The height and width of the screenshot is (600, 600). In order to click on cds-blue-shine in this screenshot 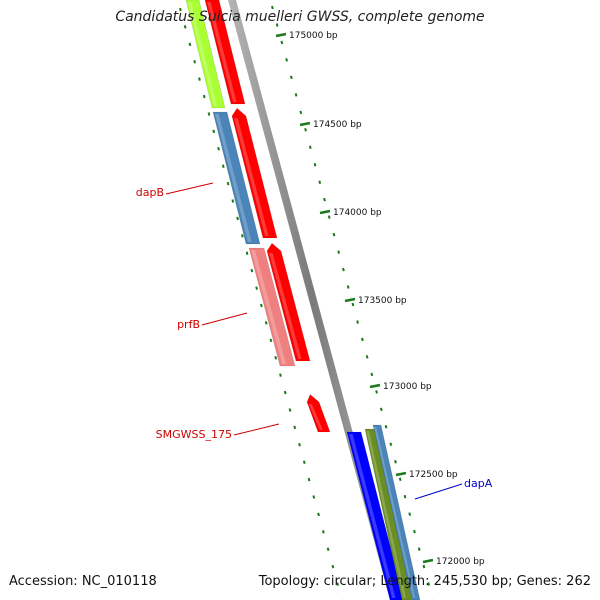, I will do `click(372, 516)`.